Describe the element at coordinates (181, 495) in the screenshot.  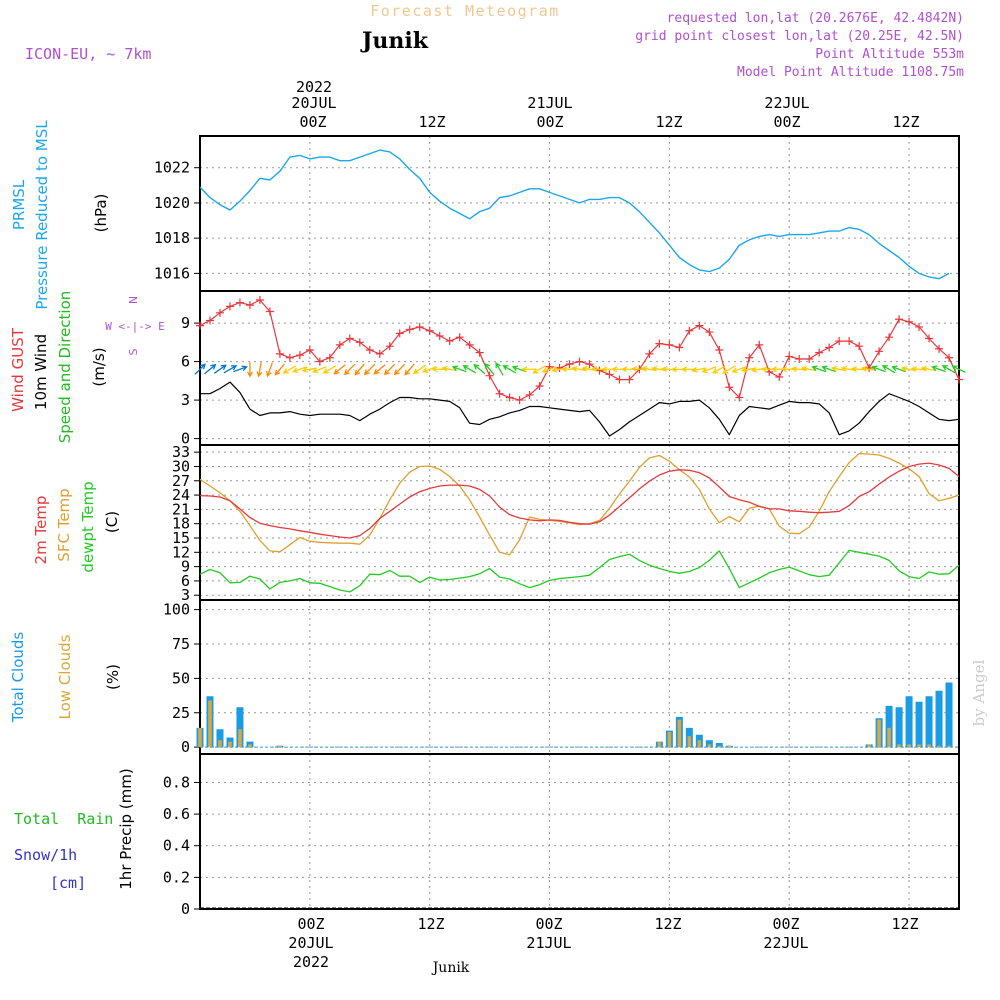
I see `y-tick-label: 24` at that location.